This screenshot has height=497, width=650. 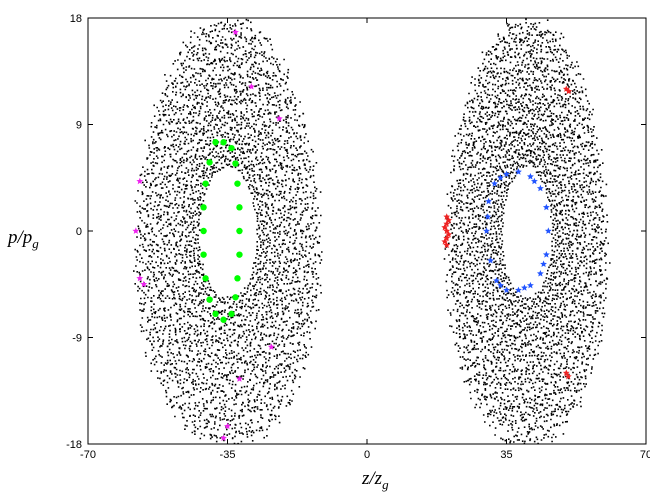 I want to click on x-tick-label: 35, so click(x=506, y=455).